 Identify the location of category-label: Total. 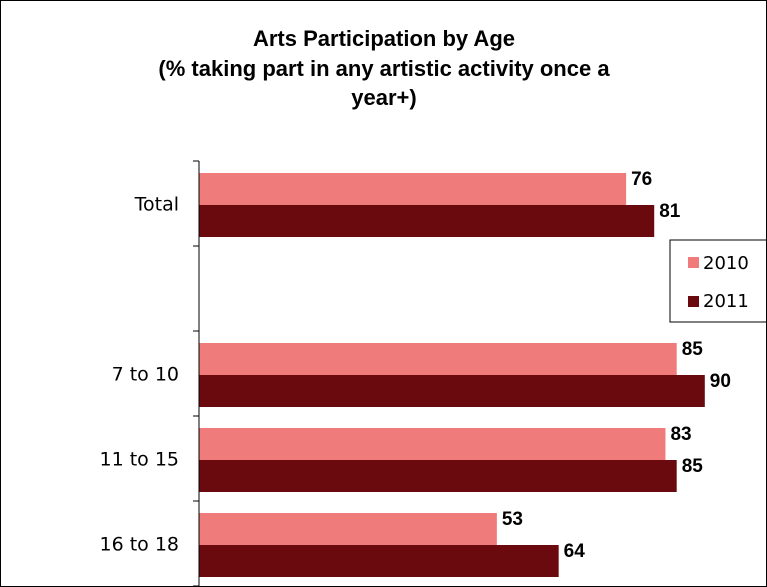
(156, 205).